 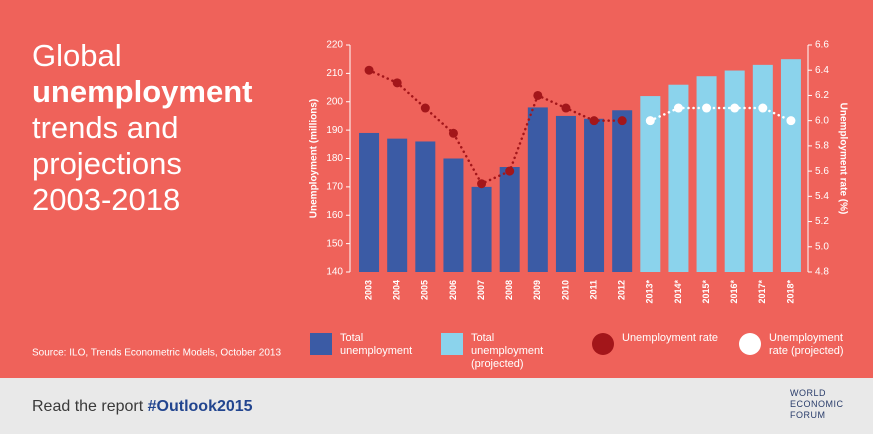 I want to click on y-tick-label: 150, so click(x=334, y=243).